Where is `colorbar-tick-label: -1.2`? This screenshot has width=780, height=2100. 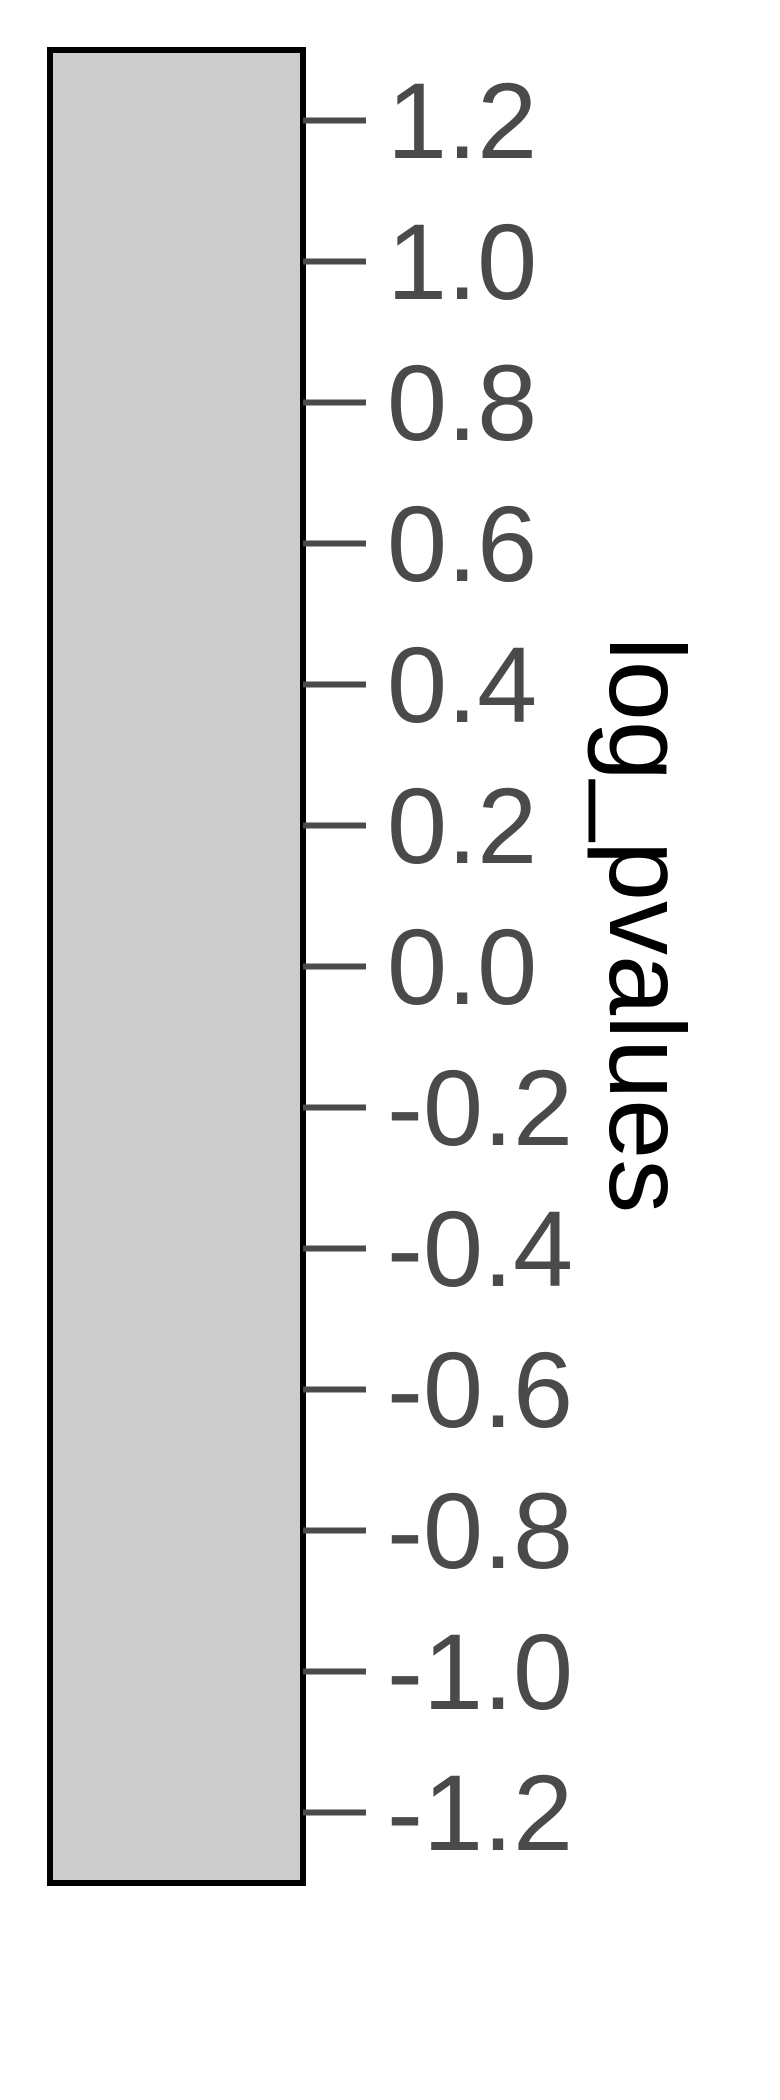
colorbar-tick-label: -1.2 is located at coordinates (480, 1812).